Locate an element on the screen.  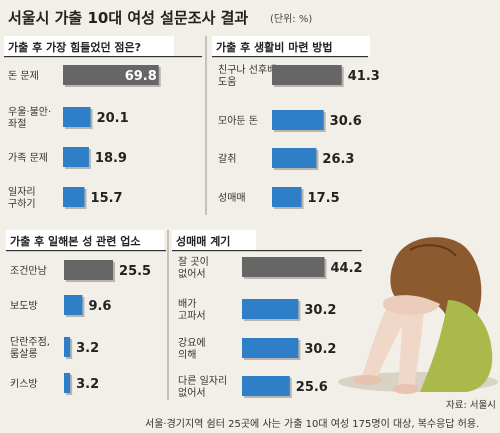
category-label: 가족 문제 is located at coordinates (28, 158).